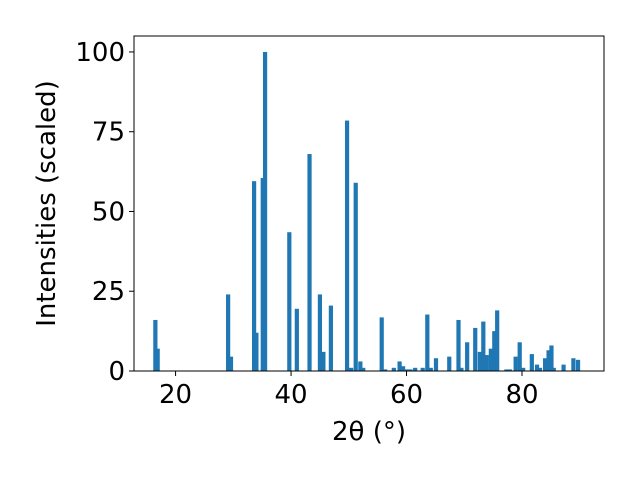 The width and height of the screenshot is (640, 480). What do you see at coordinates (349, 390) in the screenshot?
I see `x-axis-ticks: 20 40 60 80` at bounding box center [349, 390].